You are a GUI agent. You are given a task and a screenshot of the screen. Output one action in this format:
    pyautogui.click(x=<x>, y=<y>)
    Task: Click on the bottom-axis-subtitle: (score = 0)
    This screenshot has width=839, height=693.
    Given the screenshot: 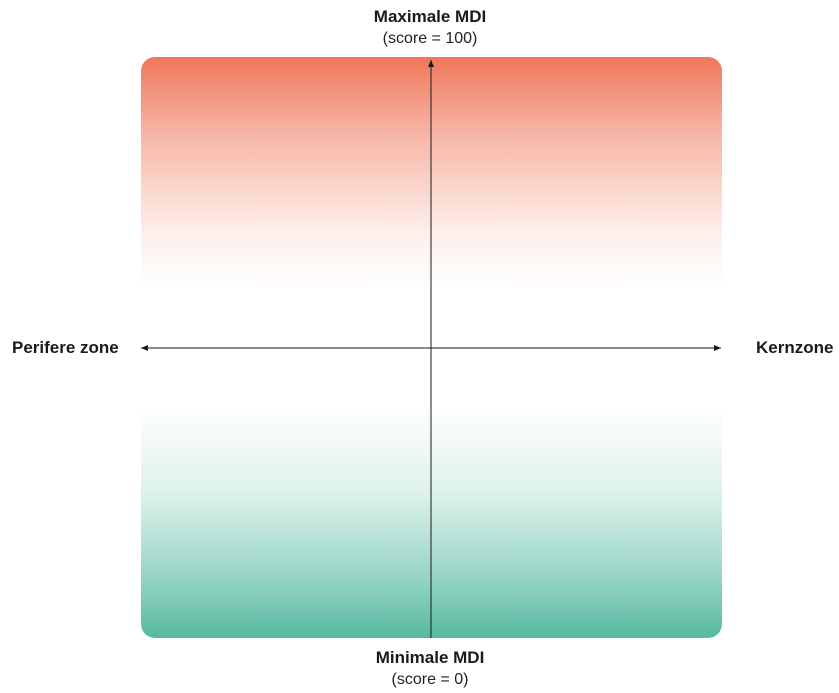 What is the action you would take?
    pyautogui.click(x=430, y=680)
    